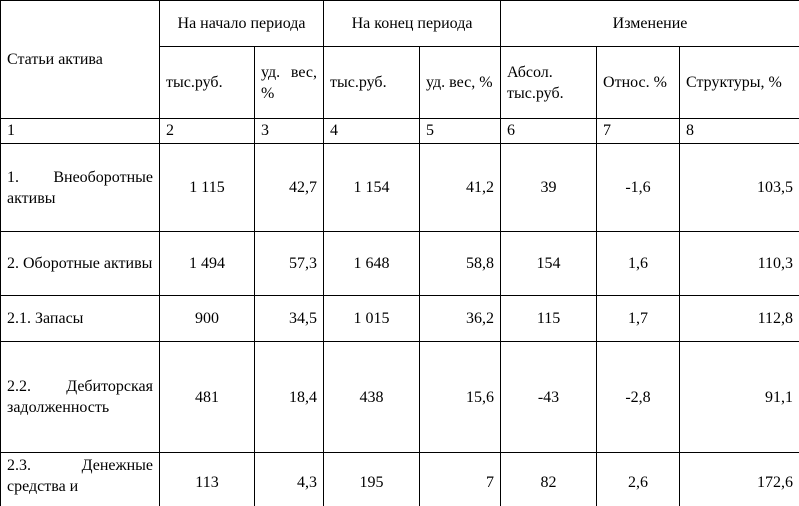  I want to click on table-cell: 1 494, so click(207, 263).